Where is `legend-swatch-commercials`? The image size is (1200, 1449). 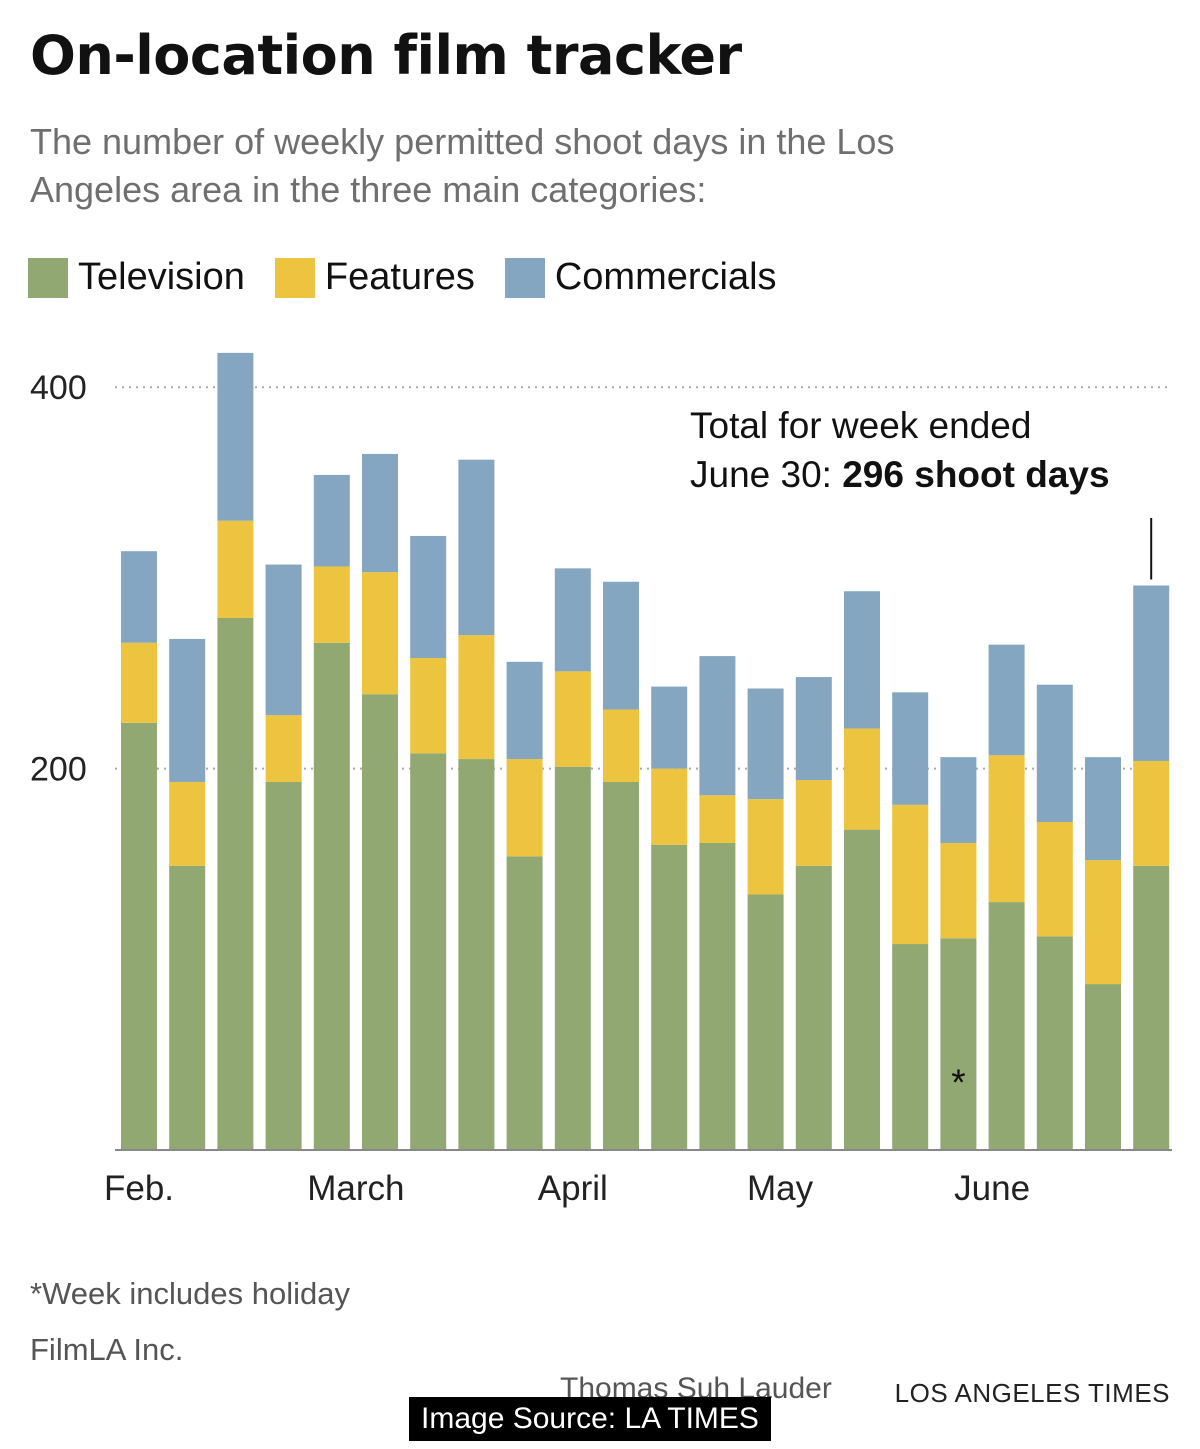
legend-swatch-commercials is located at coordinates (524, 277).